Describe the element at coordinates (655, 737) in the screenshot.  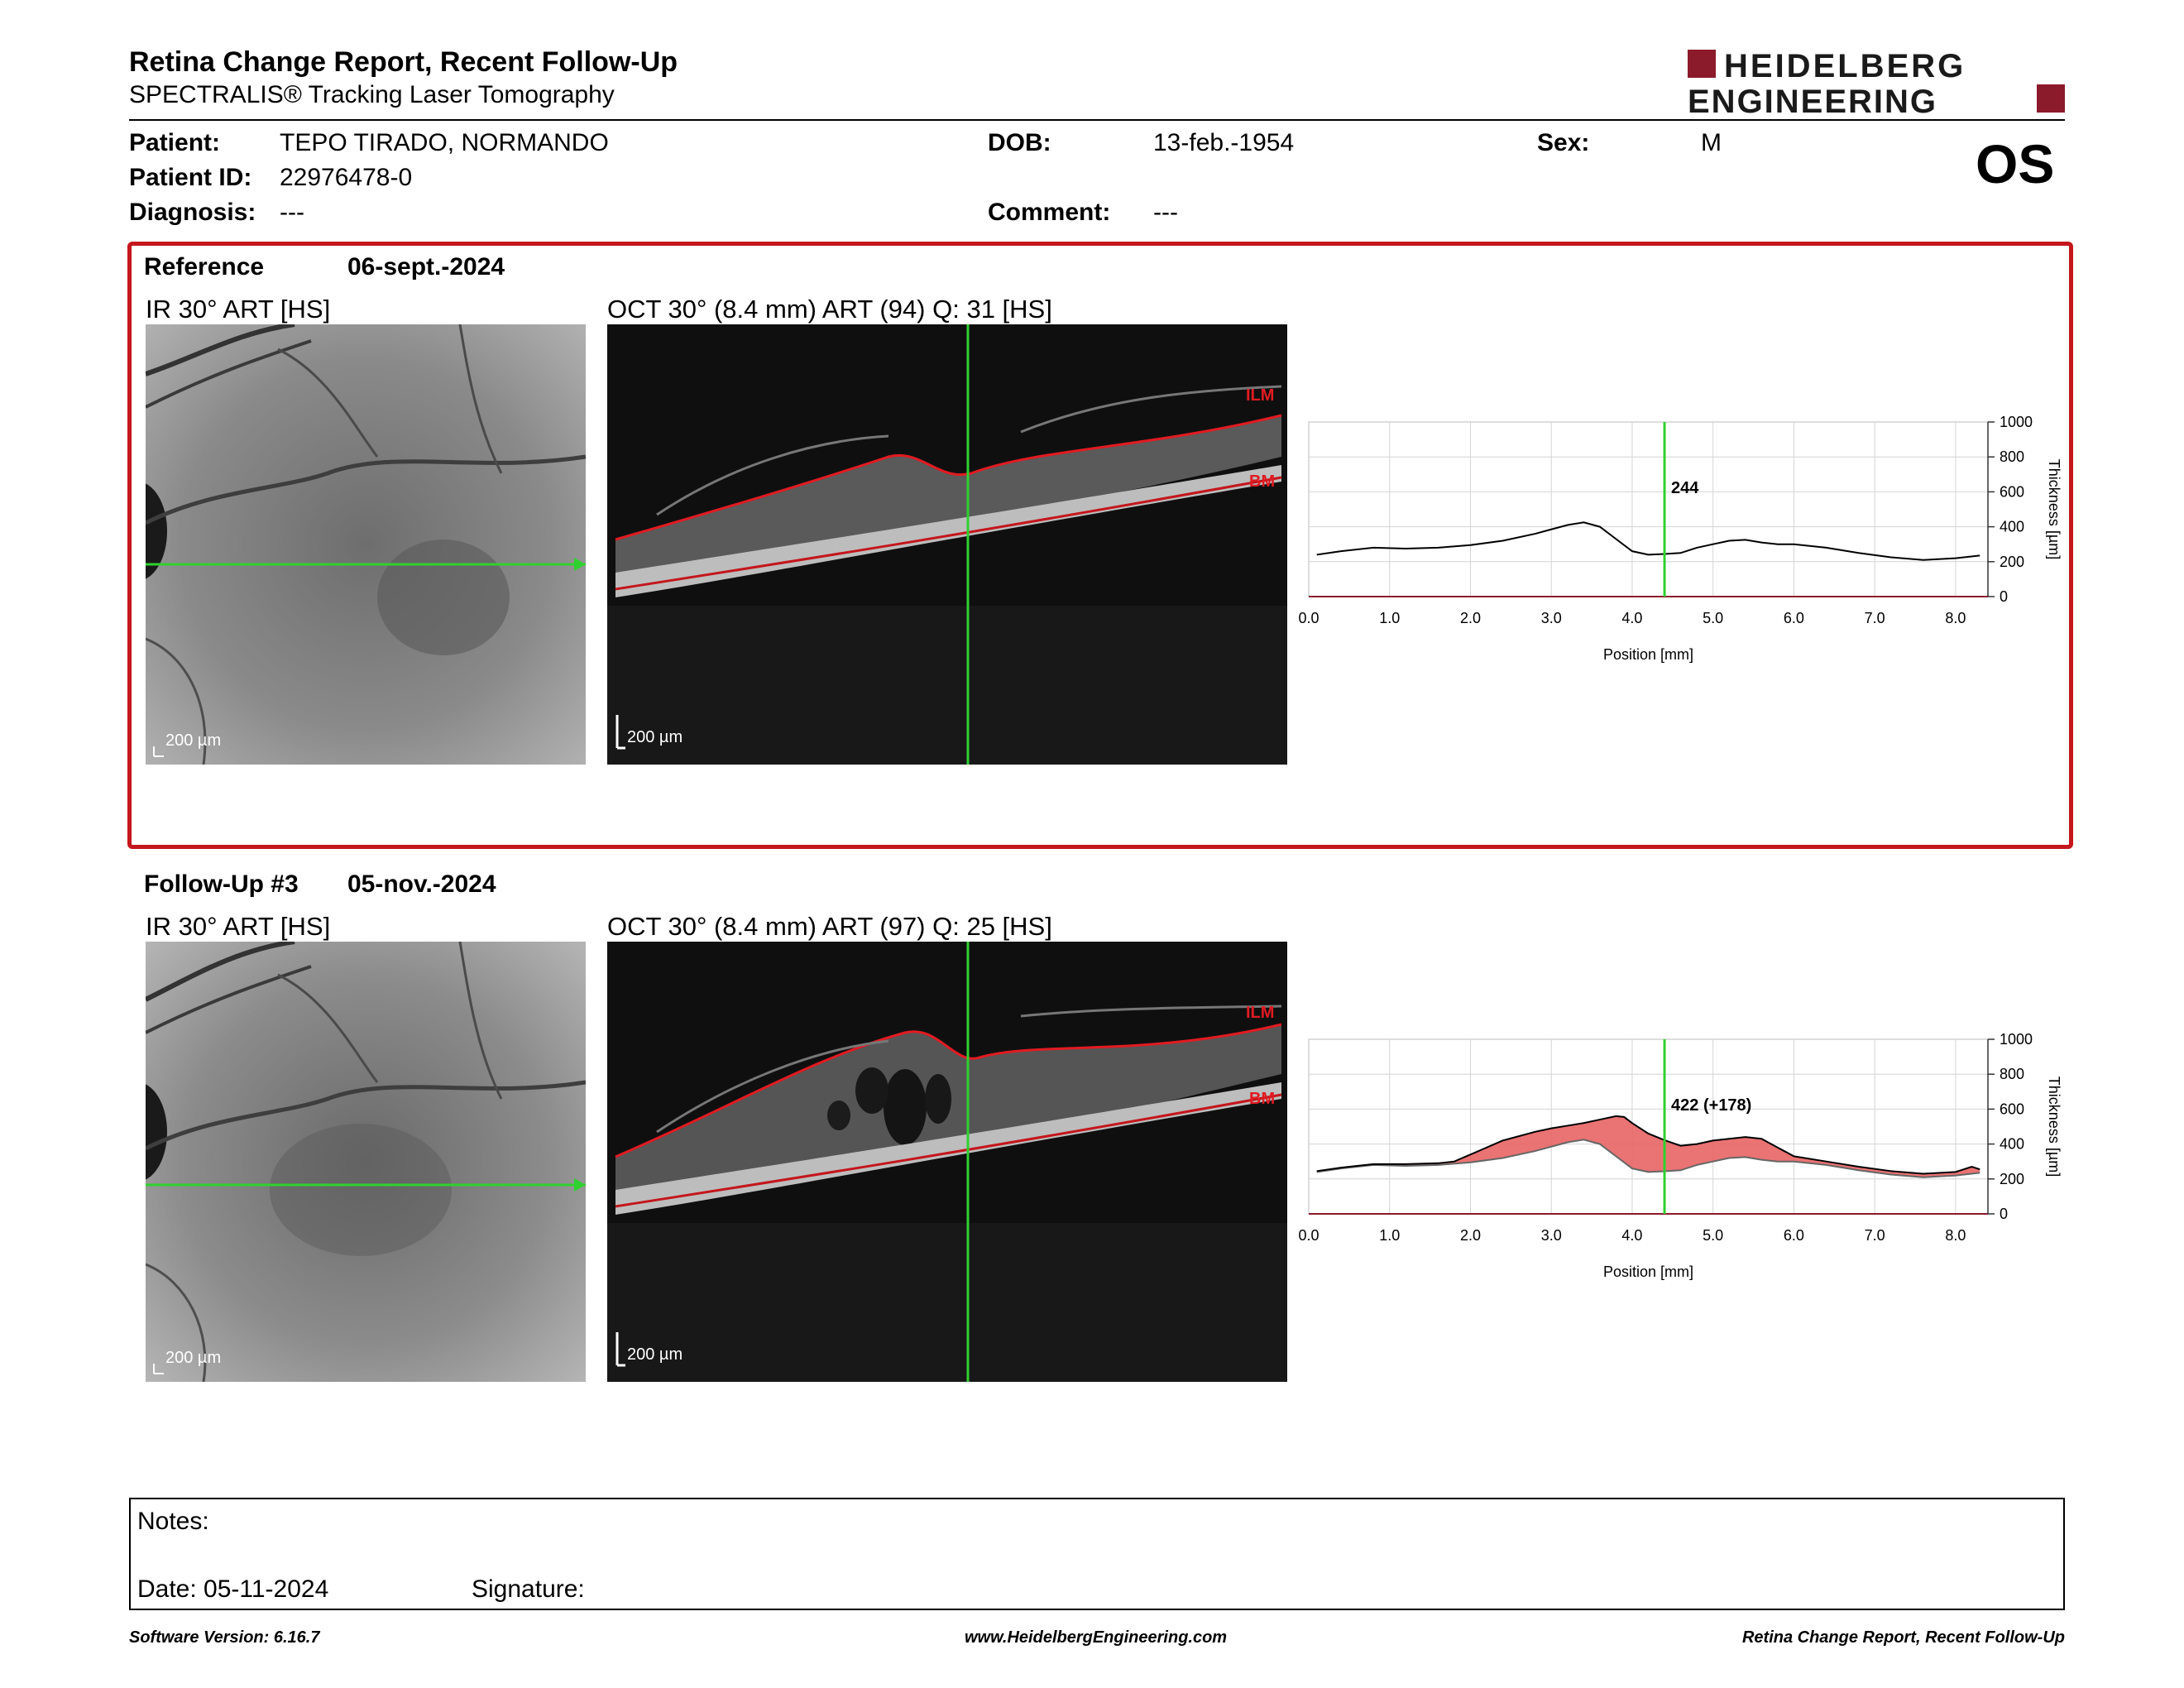
I see `reference-oct-scale: 200 µm` at that location.